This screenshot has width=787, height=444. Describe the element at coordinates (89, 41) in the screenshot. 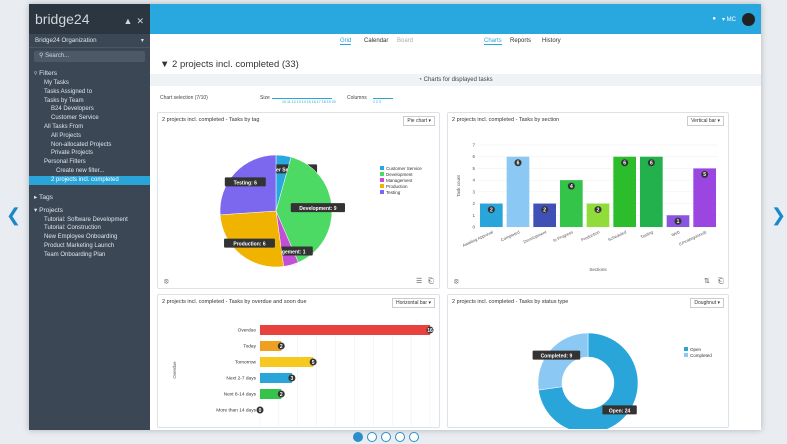

I see `org-selector: Bridge24 Organization ▾` at that location.